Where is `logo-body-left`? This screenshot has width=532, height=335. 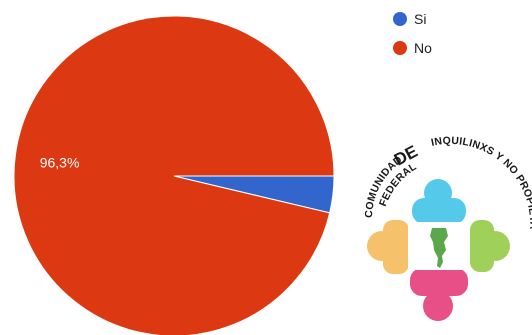
logo-body-left is located at coordinates (396, 247).